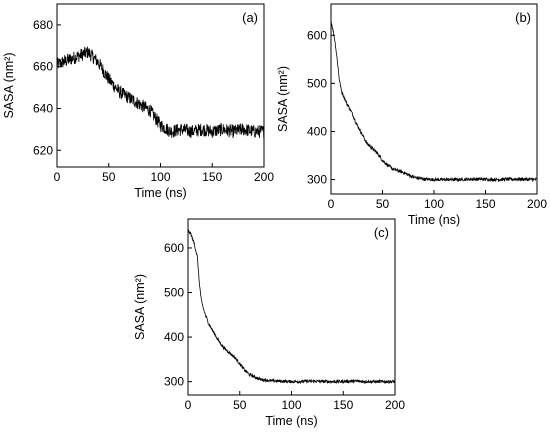 The width and height of the screenshot is (550, 444). Describe the element at coordinates (317, 180) in the screenshot. I see `panel-b-y-tick-label: 300` at that location.